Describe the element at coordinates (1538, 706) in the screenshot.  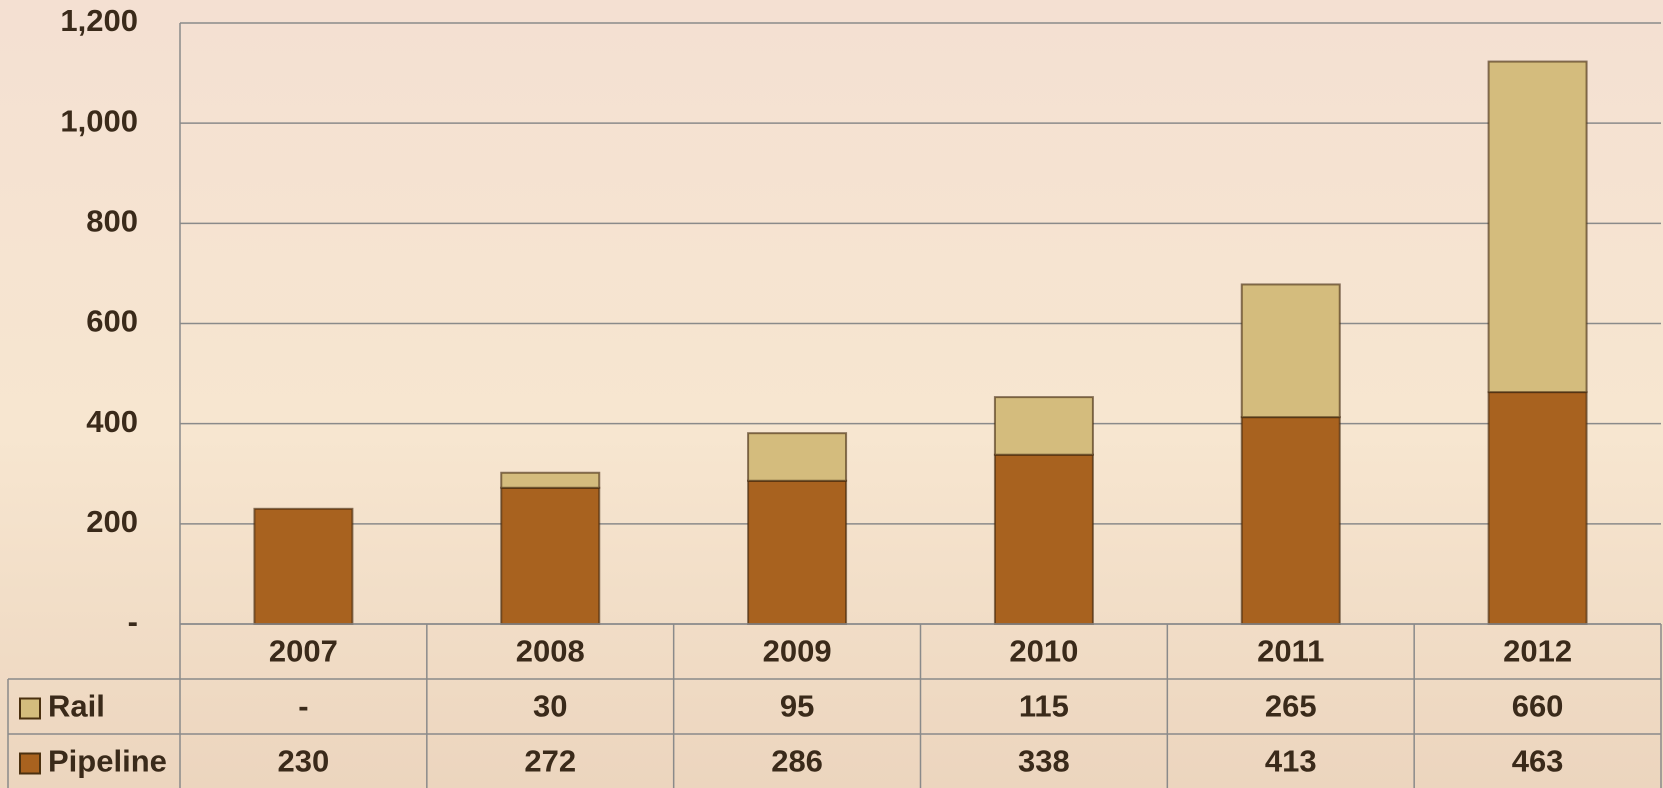
I see `data-table-value: 660` at that location.